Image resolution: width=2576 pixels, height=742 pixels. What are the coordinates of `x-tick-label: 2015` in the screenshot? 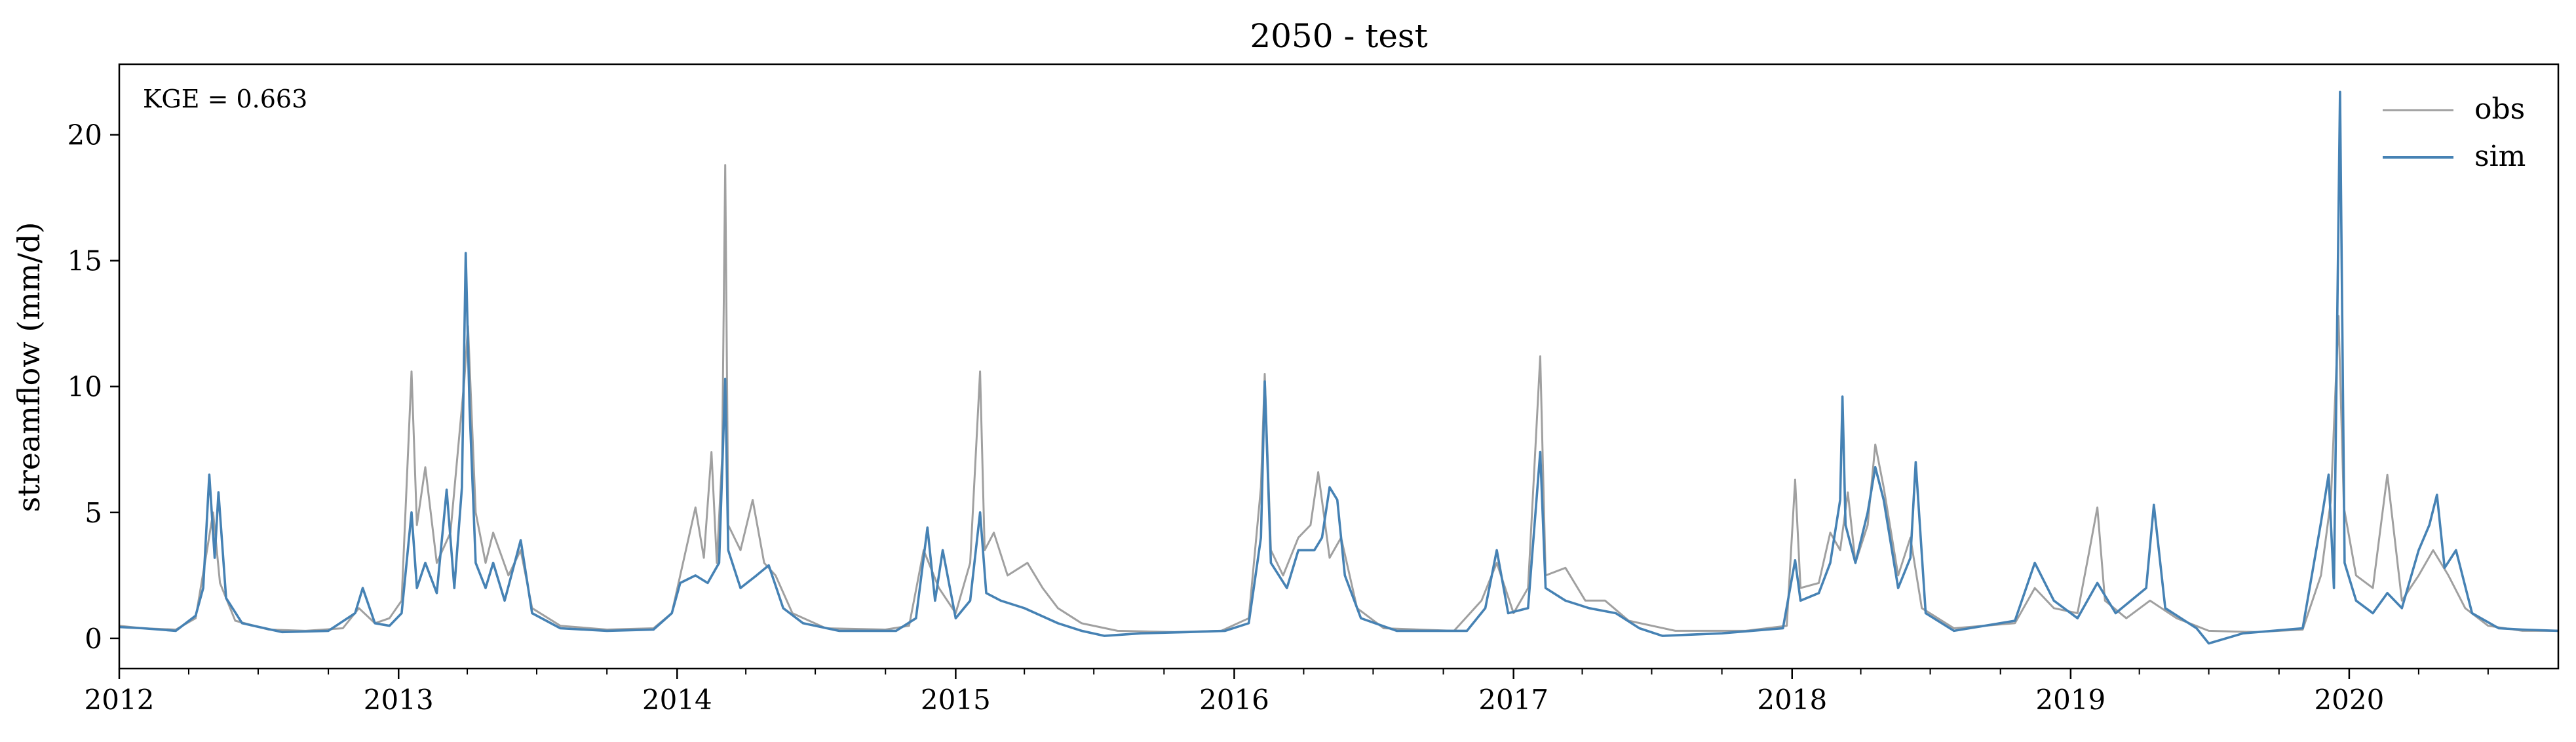 It's located at (956, 700).